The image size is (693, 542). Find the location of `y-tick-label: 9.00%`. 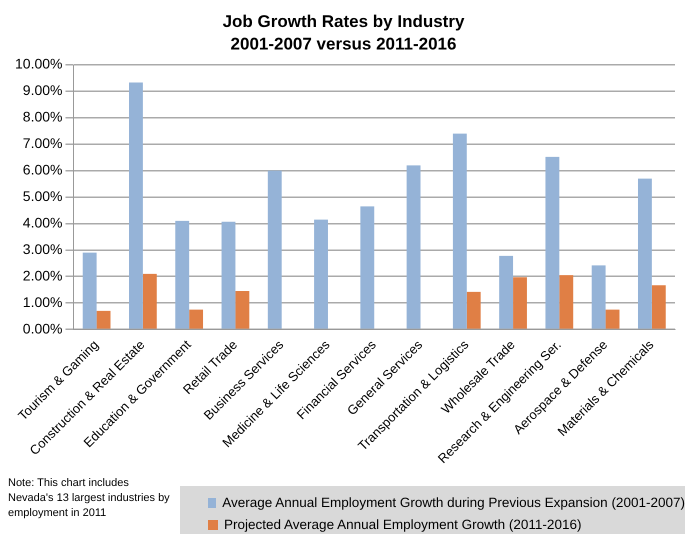

y-tick-label: 9.00% is located at coordinates (42, 90).